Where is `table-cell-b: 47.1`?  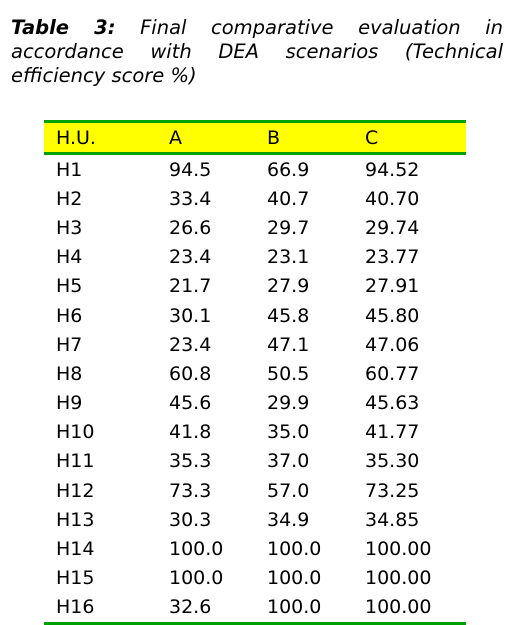 table-cell-b: 47.1 is located at coordinates (288, 344).